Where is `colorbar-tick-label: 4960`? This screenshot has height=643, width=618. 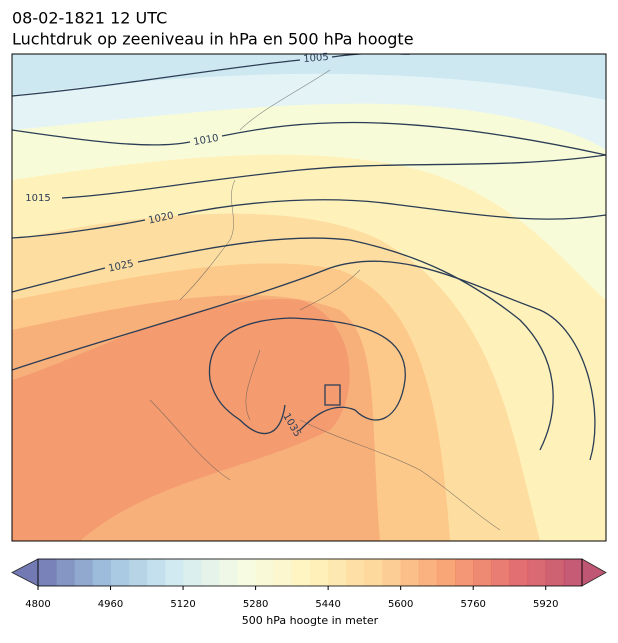
colorbar-tick-label: 4960 is located at coordinates (110, 604).